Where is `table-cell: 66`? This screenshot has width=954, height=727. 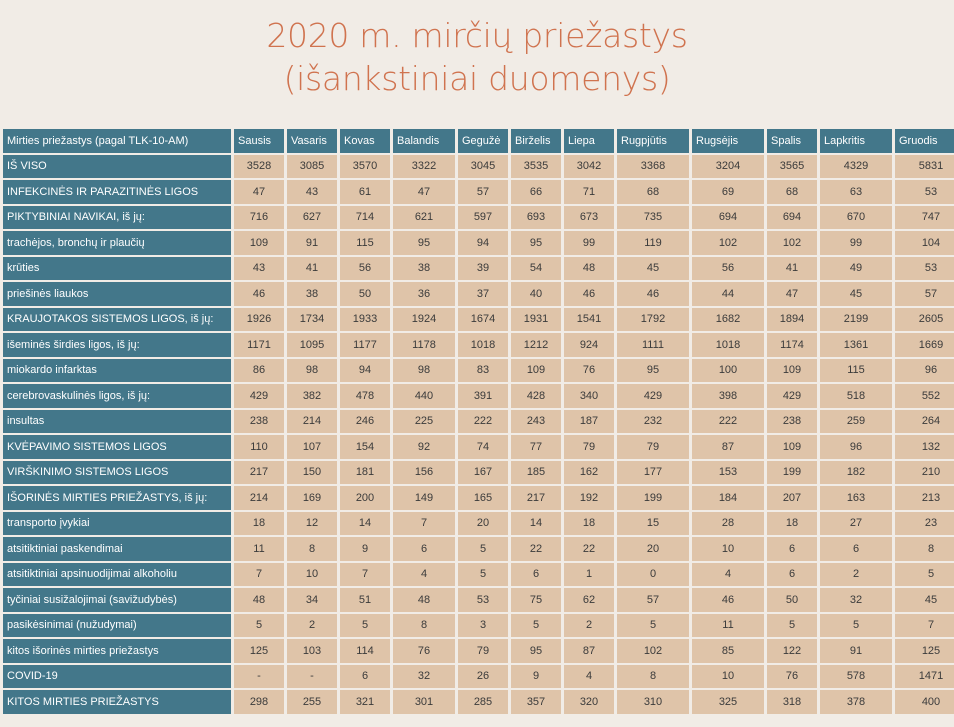 table-cell: 66 is located at coordinates (536, 192).